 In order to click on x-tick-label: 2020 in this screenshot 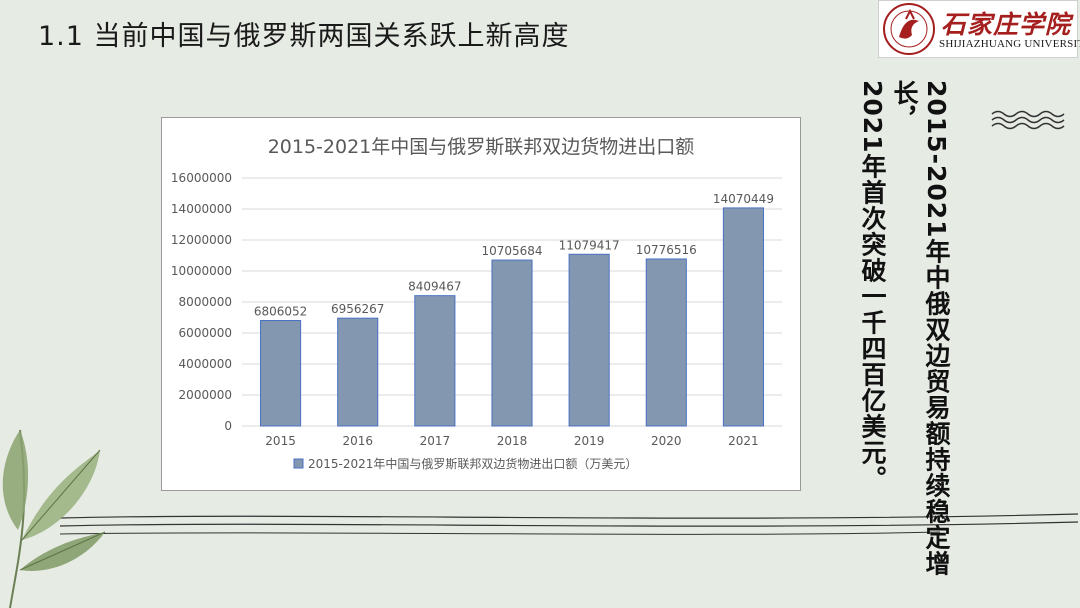, I will do `click(666, 441)`.